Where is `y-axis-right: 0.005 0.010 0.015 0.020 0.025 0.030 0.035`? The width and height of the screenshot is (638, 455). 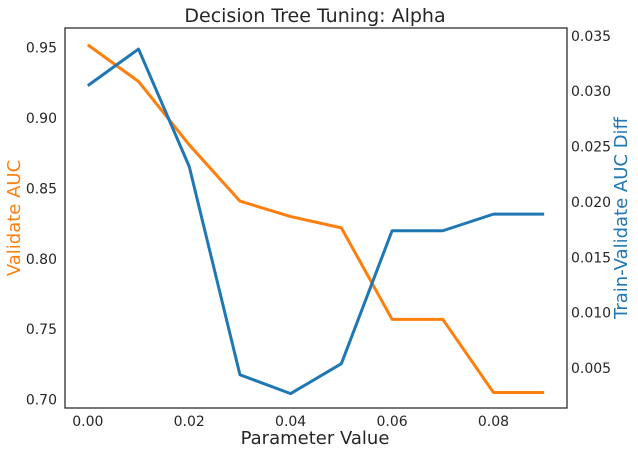 y-axis-right: 0.005 0.010 0.015 0.020 0.025 0.030 0.035 is located at coordinates (591, 203).